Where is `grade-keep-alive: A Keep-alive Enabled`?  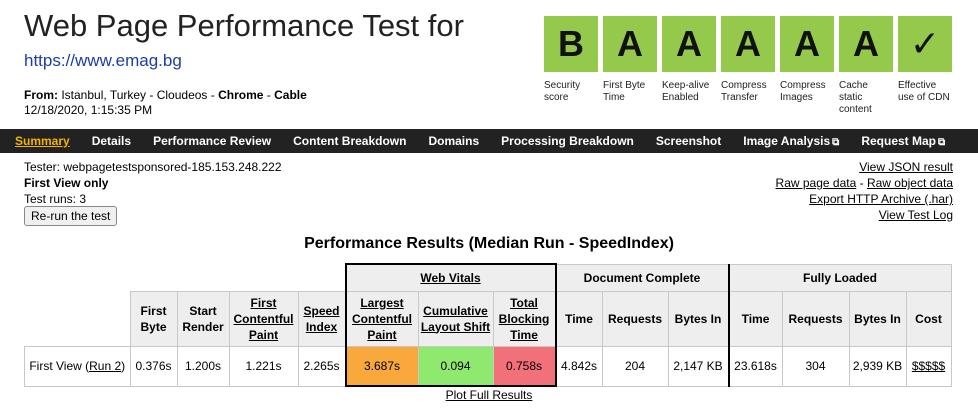
grade-keep-alive: A Keep-alive Enabled is located at coordinates (689, 60).